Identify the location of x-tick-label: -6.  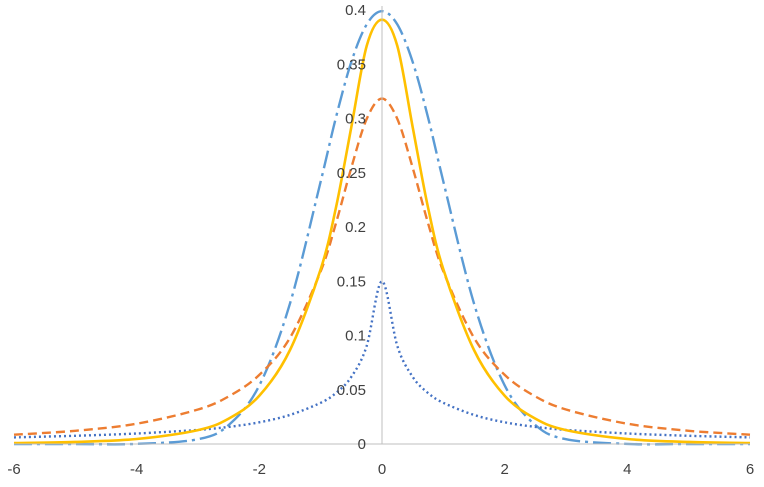
(13, 469).